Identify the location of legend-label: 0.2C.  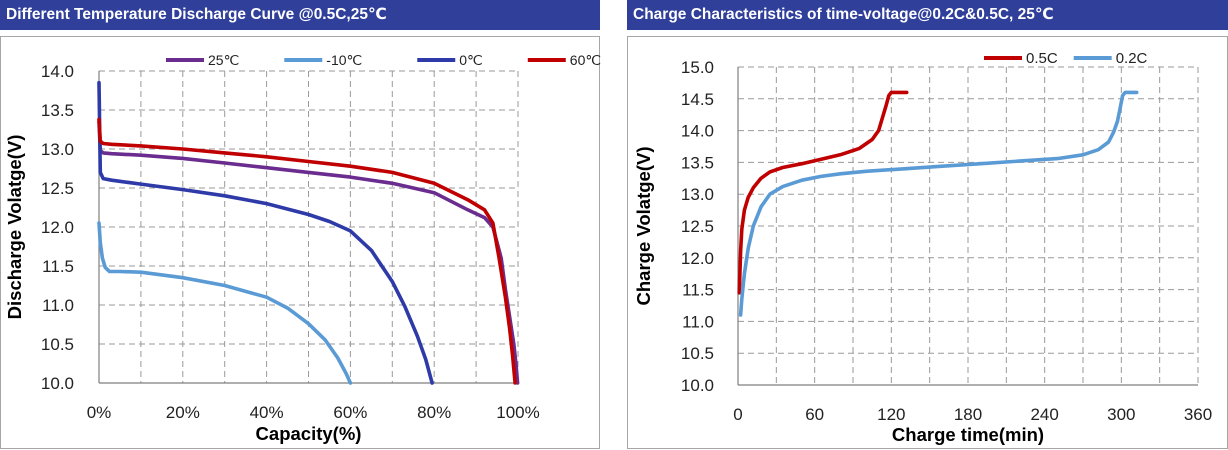
(1132, 58).